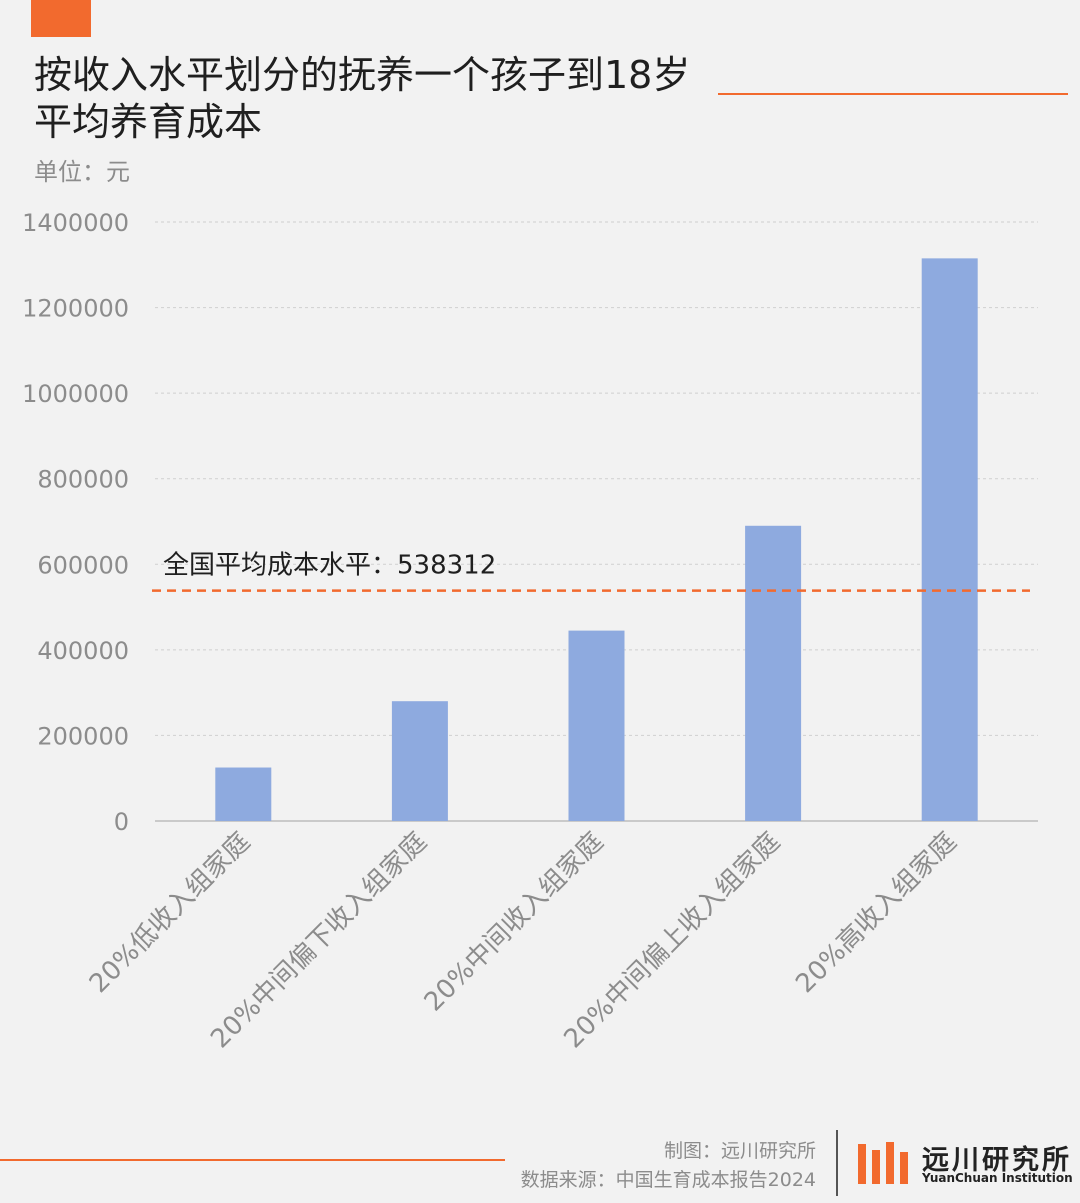 The width and height of the screenshot is (1080, 1203). What do you see at coordinates (252, 1160) in the screenshot?
I see `footer-rule` at bounding box center [252, 1160].